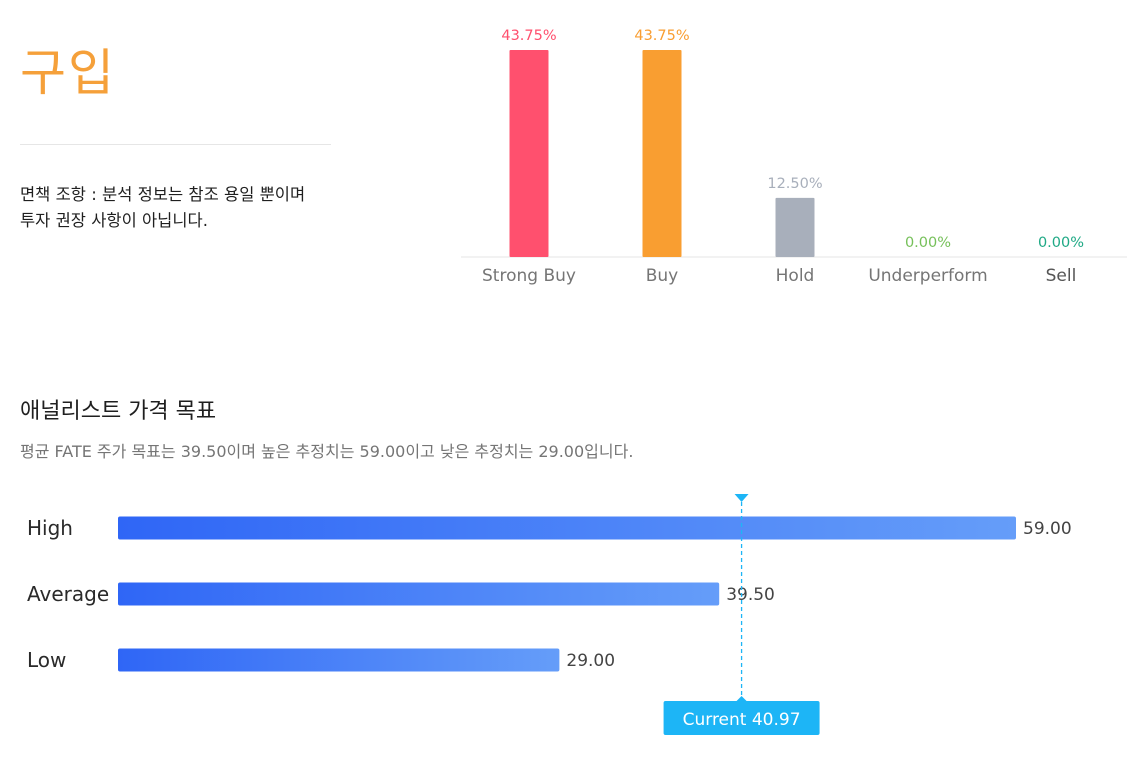 Image resolution: width=1127 pixels, height=757 pixels. What do you see at coordinates (529, 153) in the screenshot?
I see `bar-strong-buy` at bounding box center [529, 153].